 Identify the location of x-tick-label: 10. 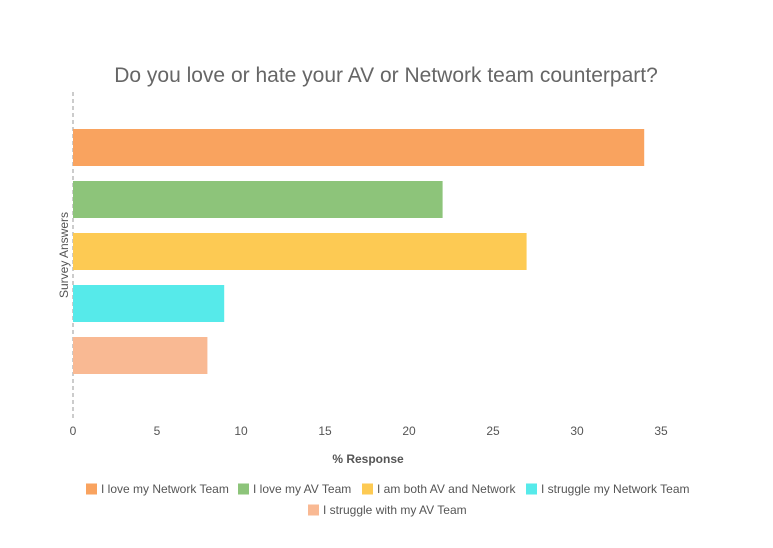
(241, 431).